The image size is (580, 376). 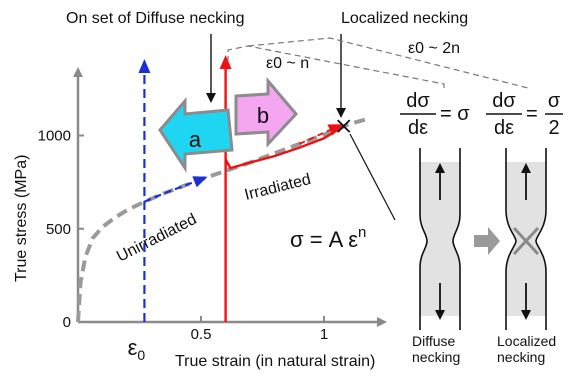 I want to click on epsilon0-subscript: 0, so click(x=141, y=355).